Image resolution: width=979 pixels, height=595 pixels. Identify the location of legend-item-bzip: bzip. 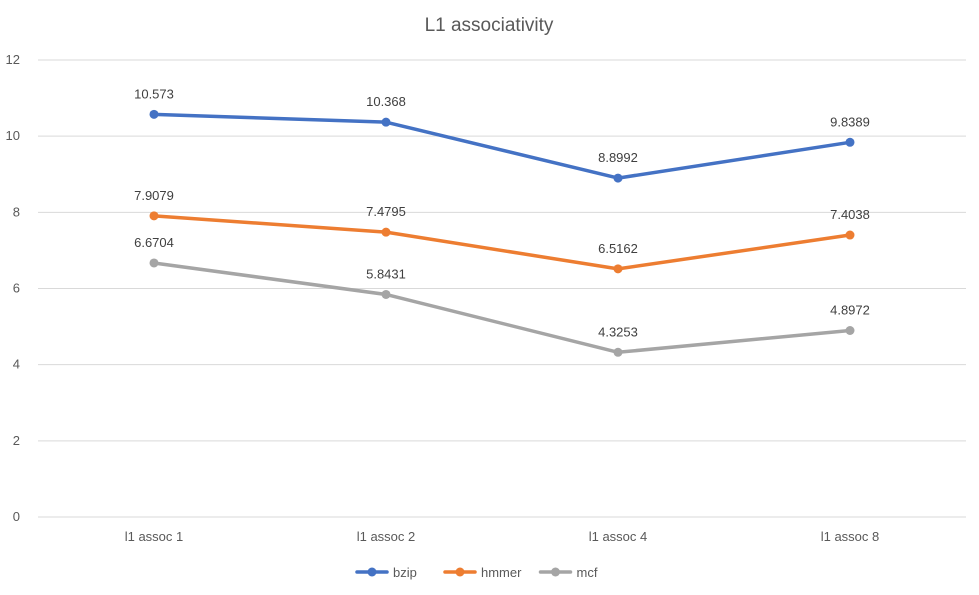
(386, 572).